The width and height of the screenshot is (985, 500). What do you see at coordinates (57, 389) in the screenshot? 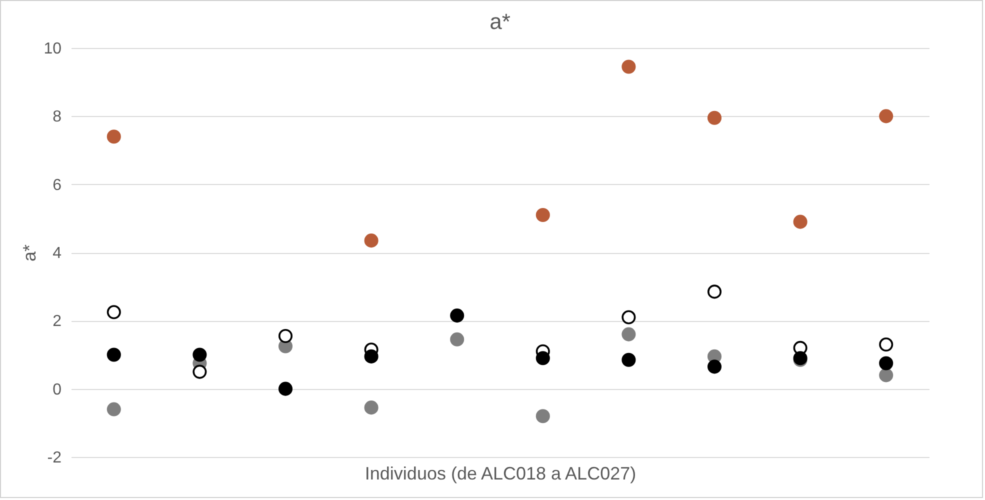
I see `y-tick-label: 0` at bounding box center [57, 389].